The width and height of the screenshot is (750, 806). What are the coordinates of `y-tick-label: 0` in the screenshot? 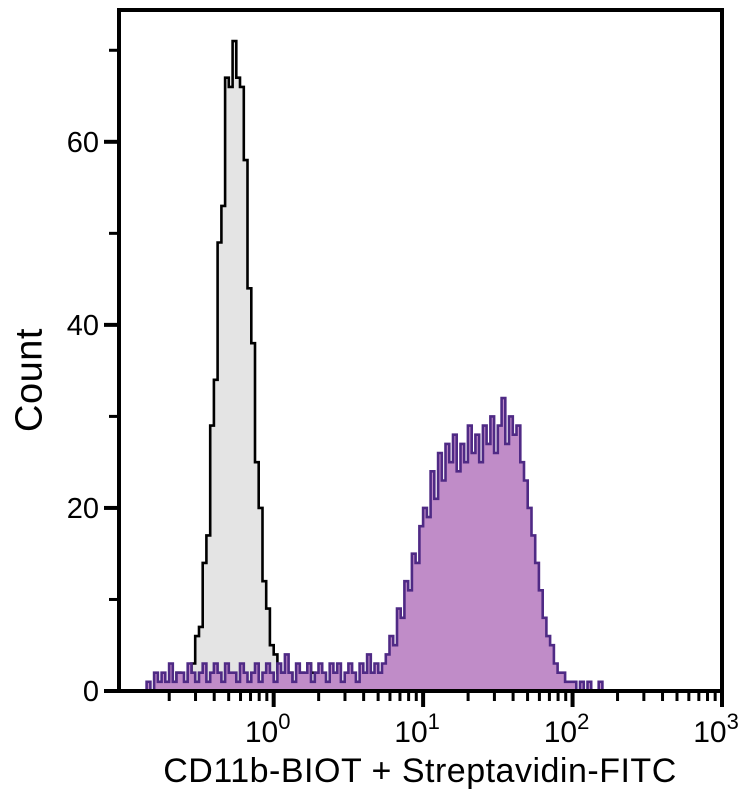 It's located at (91, 692).